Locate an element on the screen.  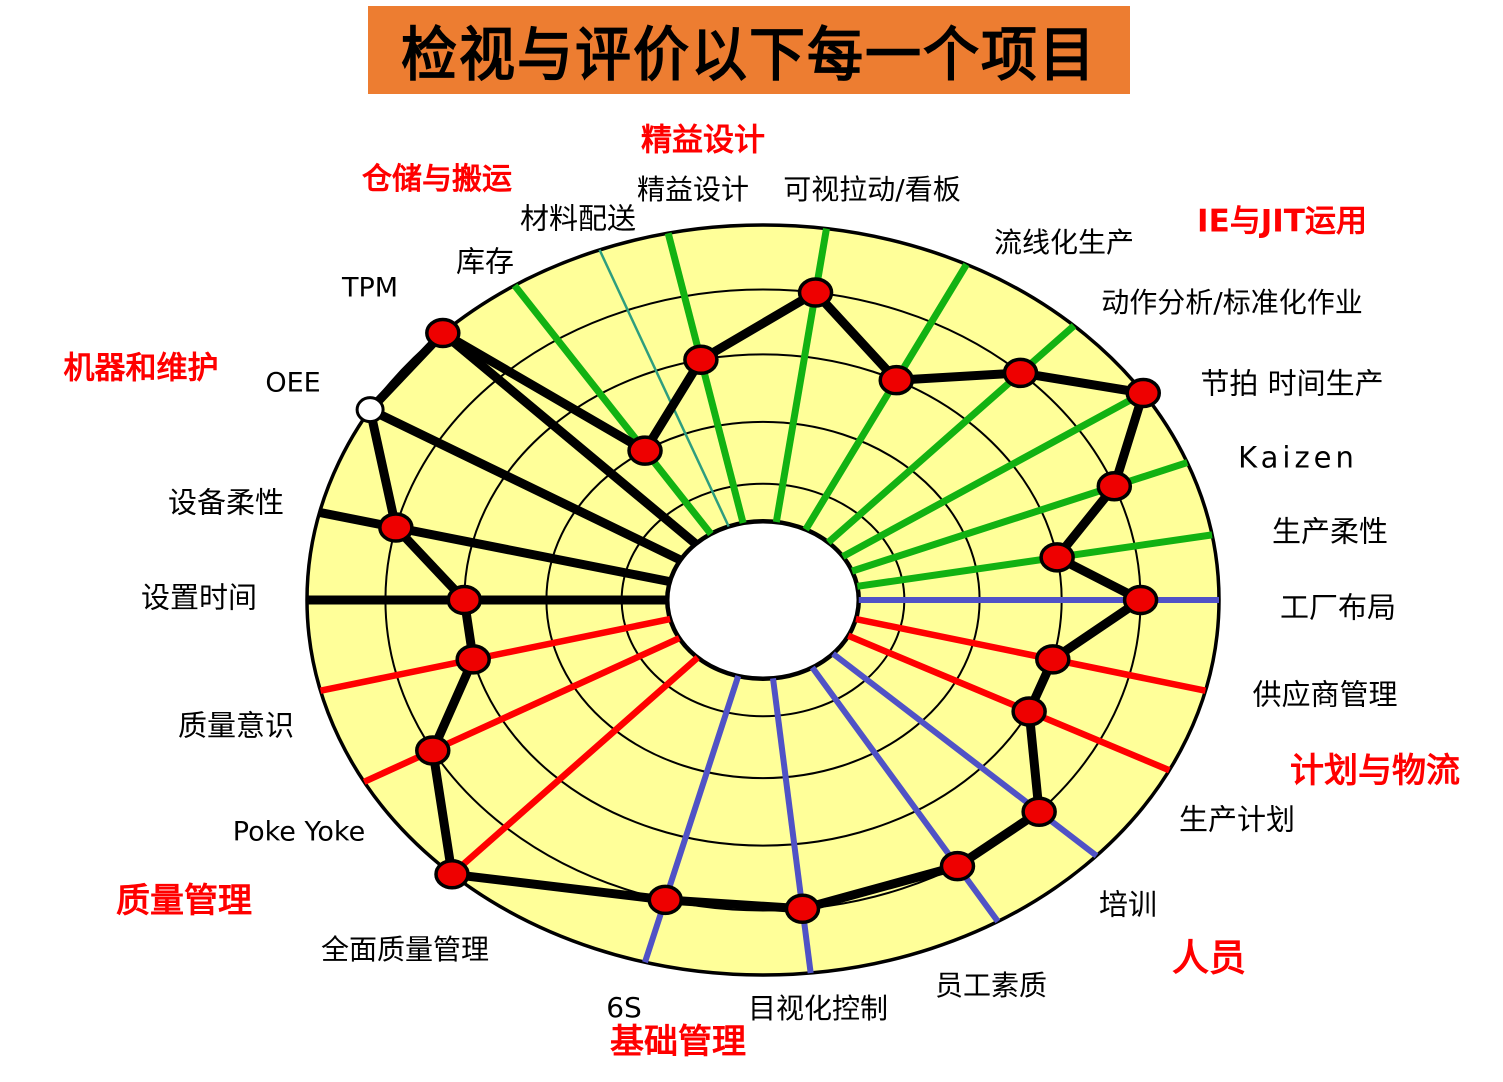
category-label-2: 流线化生产 is located at coordinates (1064, 242).